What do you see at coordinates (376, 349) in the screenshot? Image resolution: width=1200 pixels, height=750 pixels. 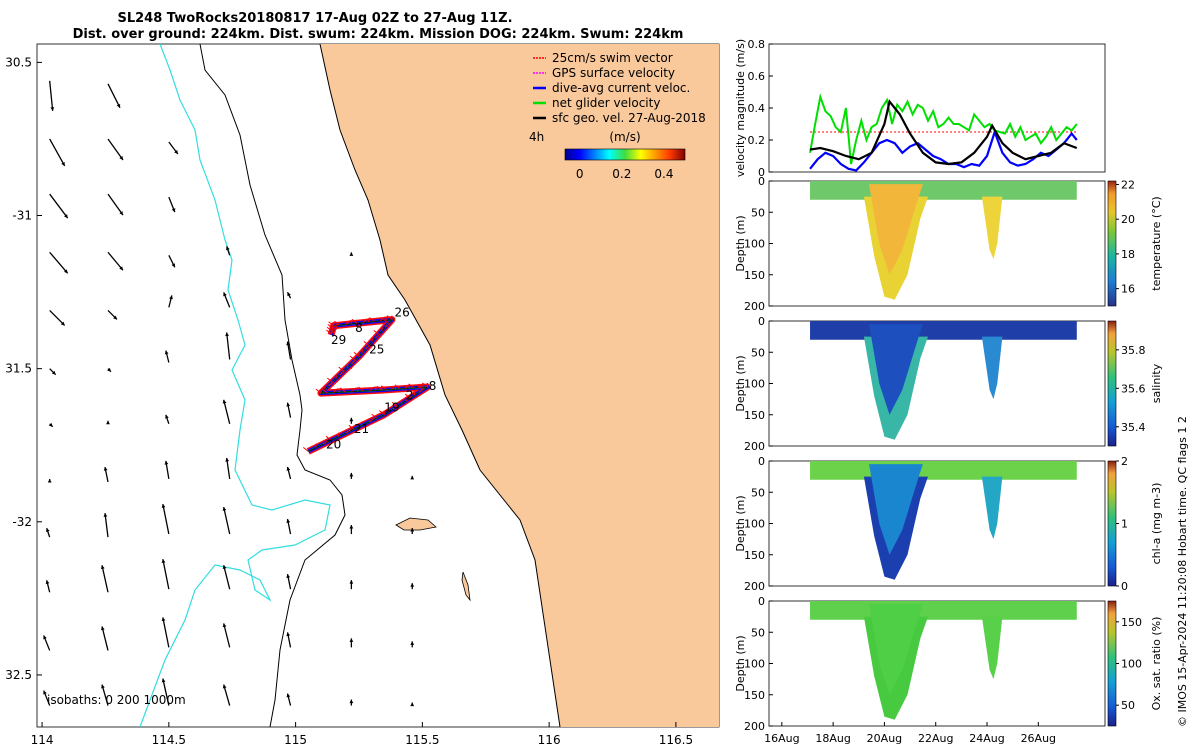 I see `track-day-label: 25` at bounding box center [376, 349].